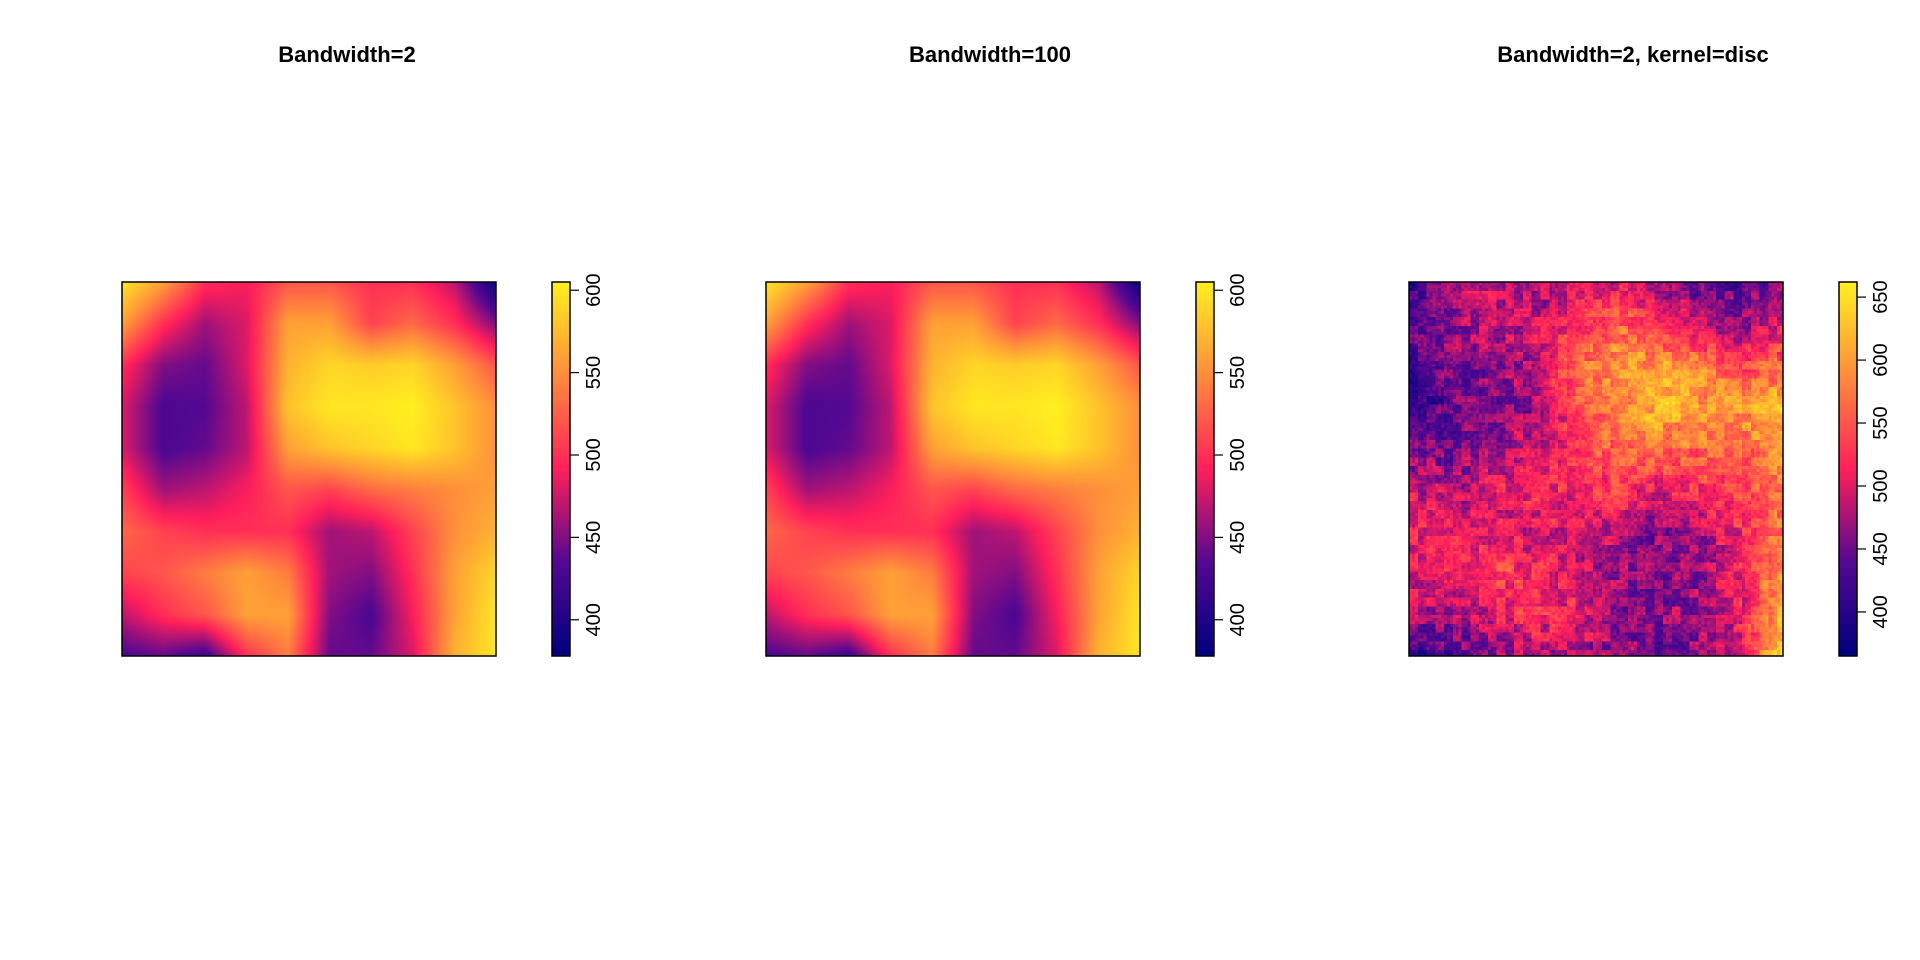 This screenshot has width=1920, height=960. Describe the element at coordinates (1881, 296) in the screenshot. I see `colorbar-tick-label: 650` at that location.